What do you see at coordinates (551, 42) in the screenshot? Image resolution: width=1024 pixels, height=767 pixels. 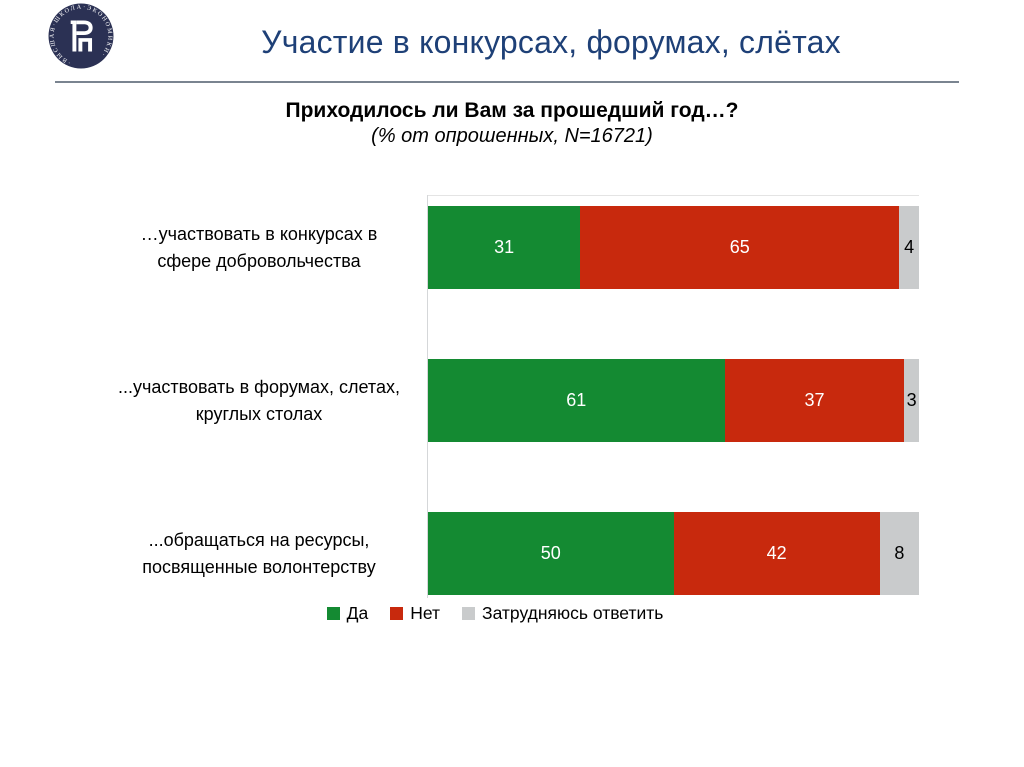 I see `page-title: Участие в конкурсах, форумах, слётах` at bounding box center [551, 42].